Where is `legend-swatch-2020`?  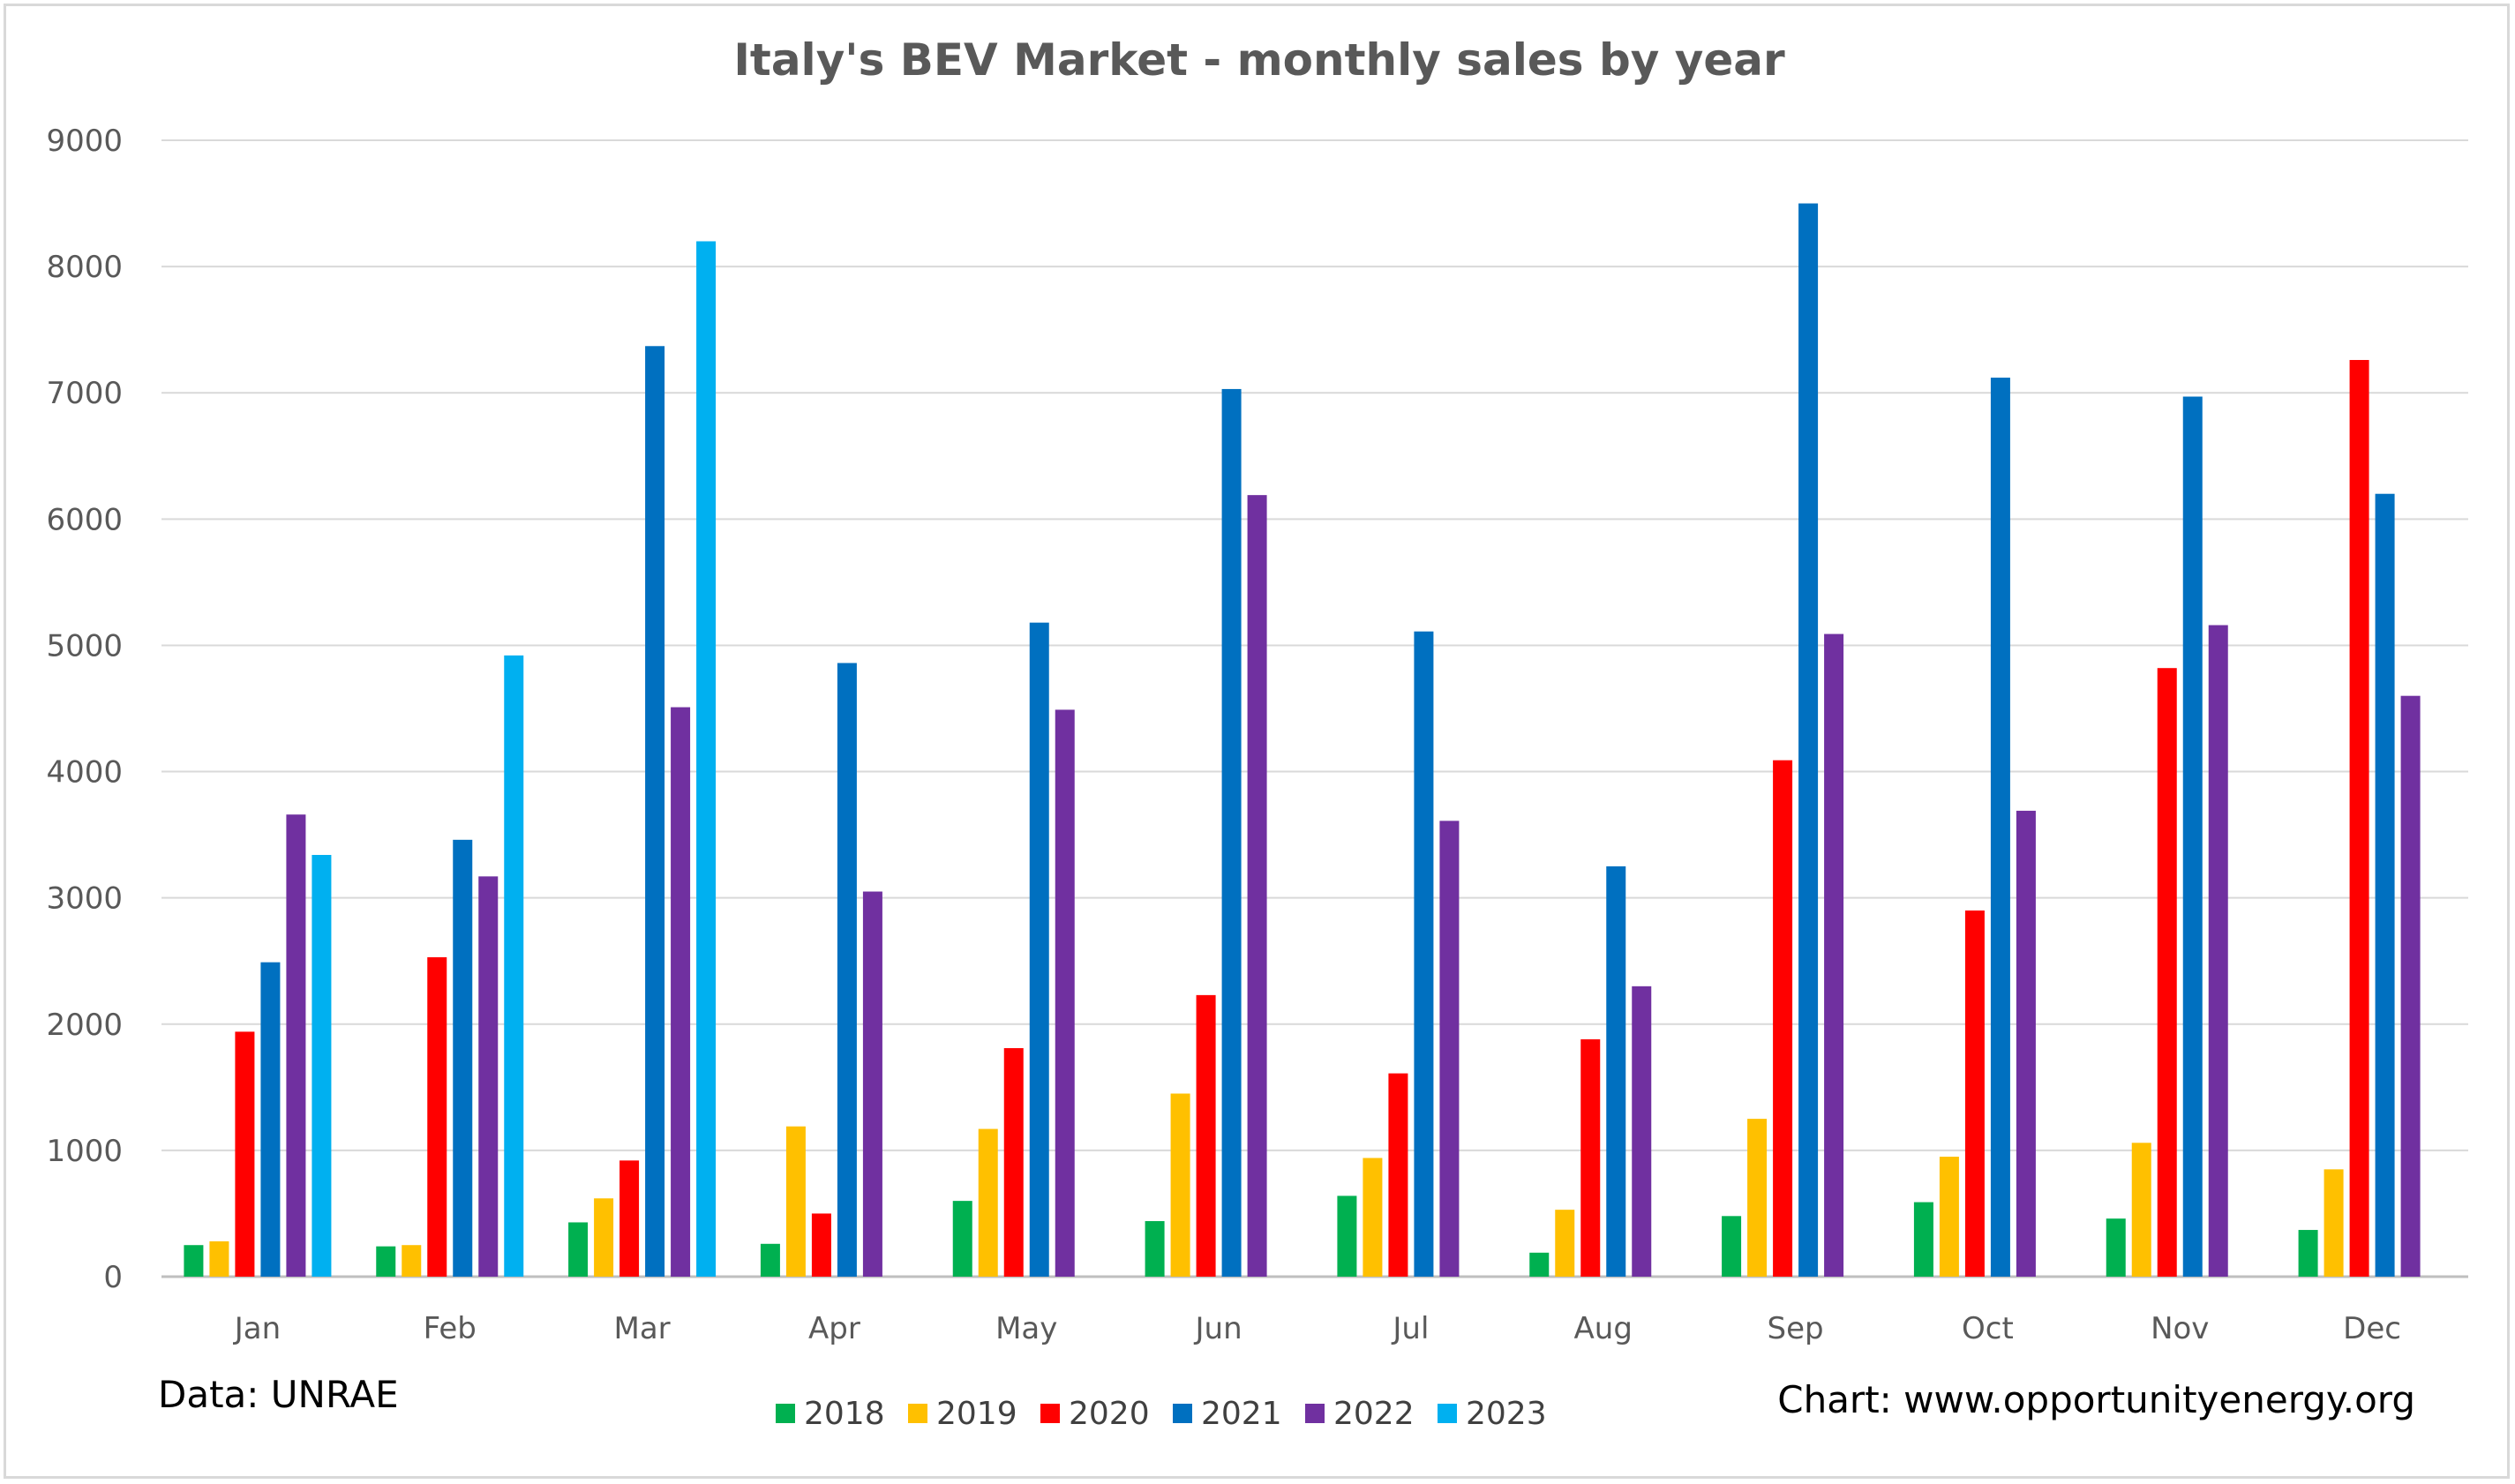
legend-swatch-2020 is located at coordinates (1050, 1413).